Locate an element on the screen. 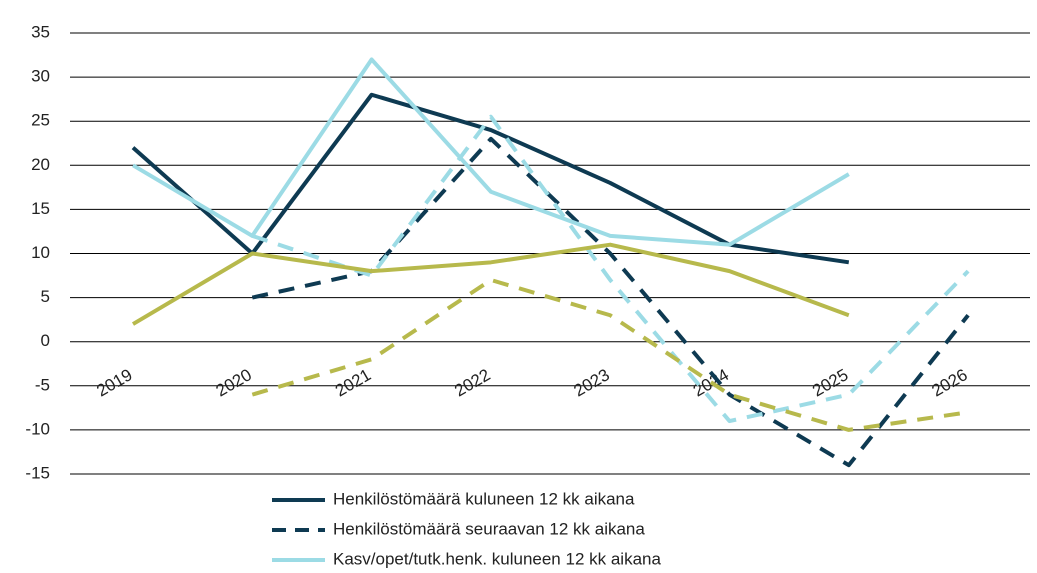  y-tick-label: -15 is located at coordinates (37, 472).